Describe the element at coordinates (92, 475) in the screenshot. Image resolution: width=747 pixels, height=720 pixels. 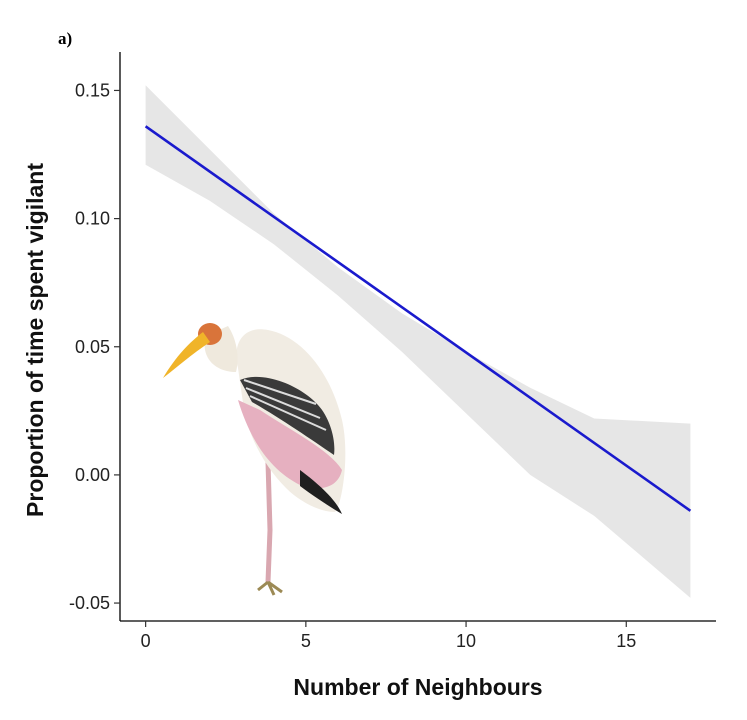
I see `y-tick-label: 0.00` at that location.